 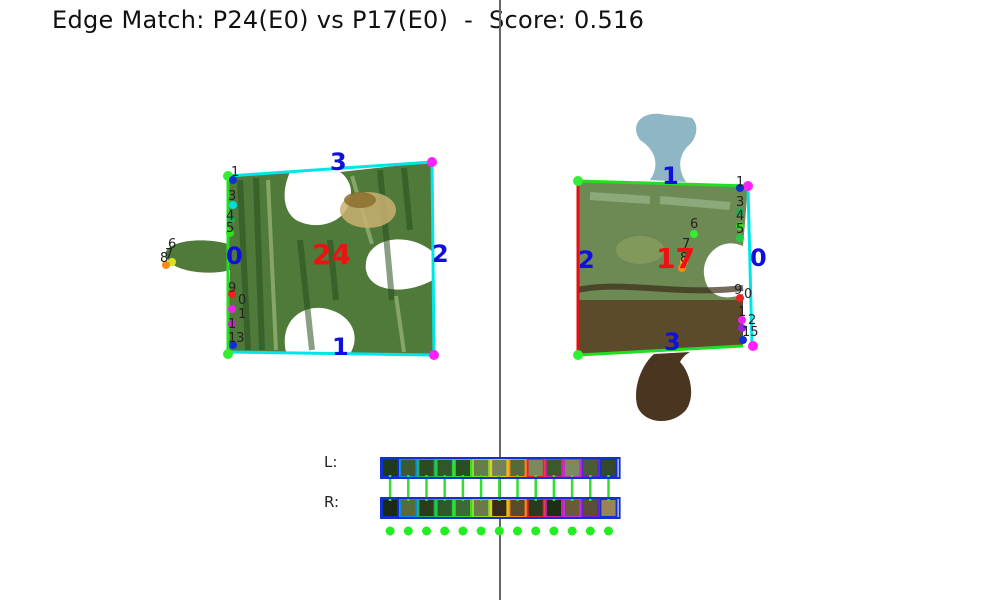 I want to click on right-point-label: 1, so click(x=740, y=182).